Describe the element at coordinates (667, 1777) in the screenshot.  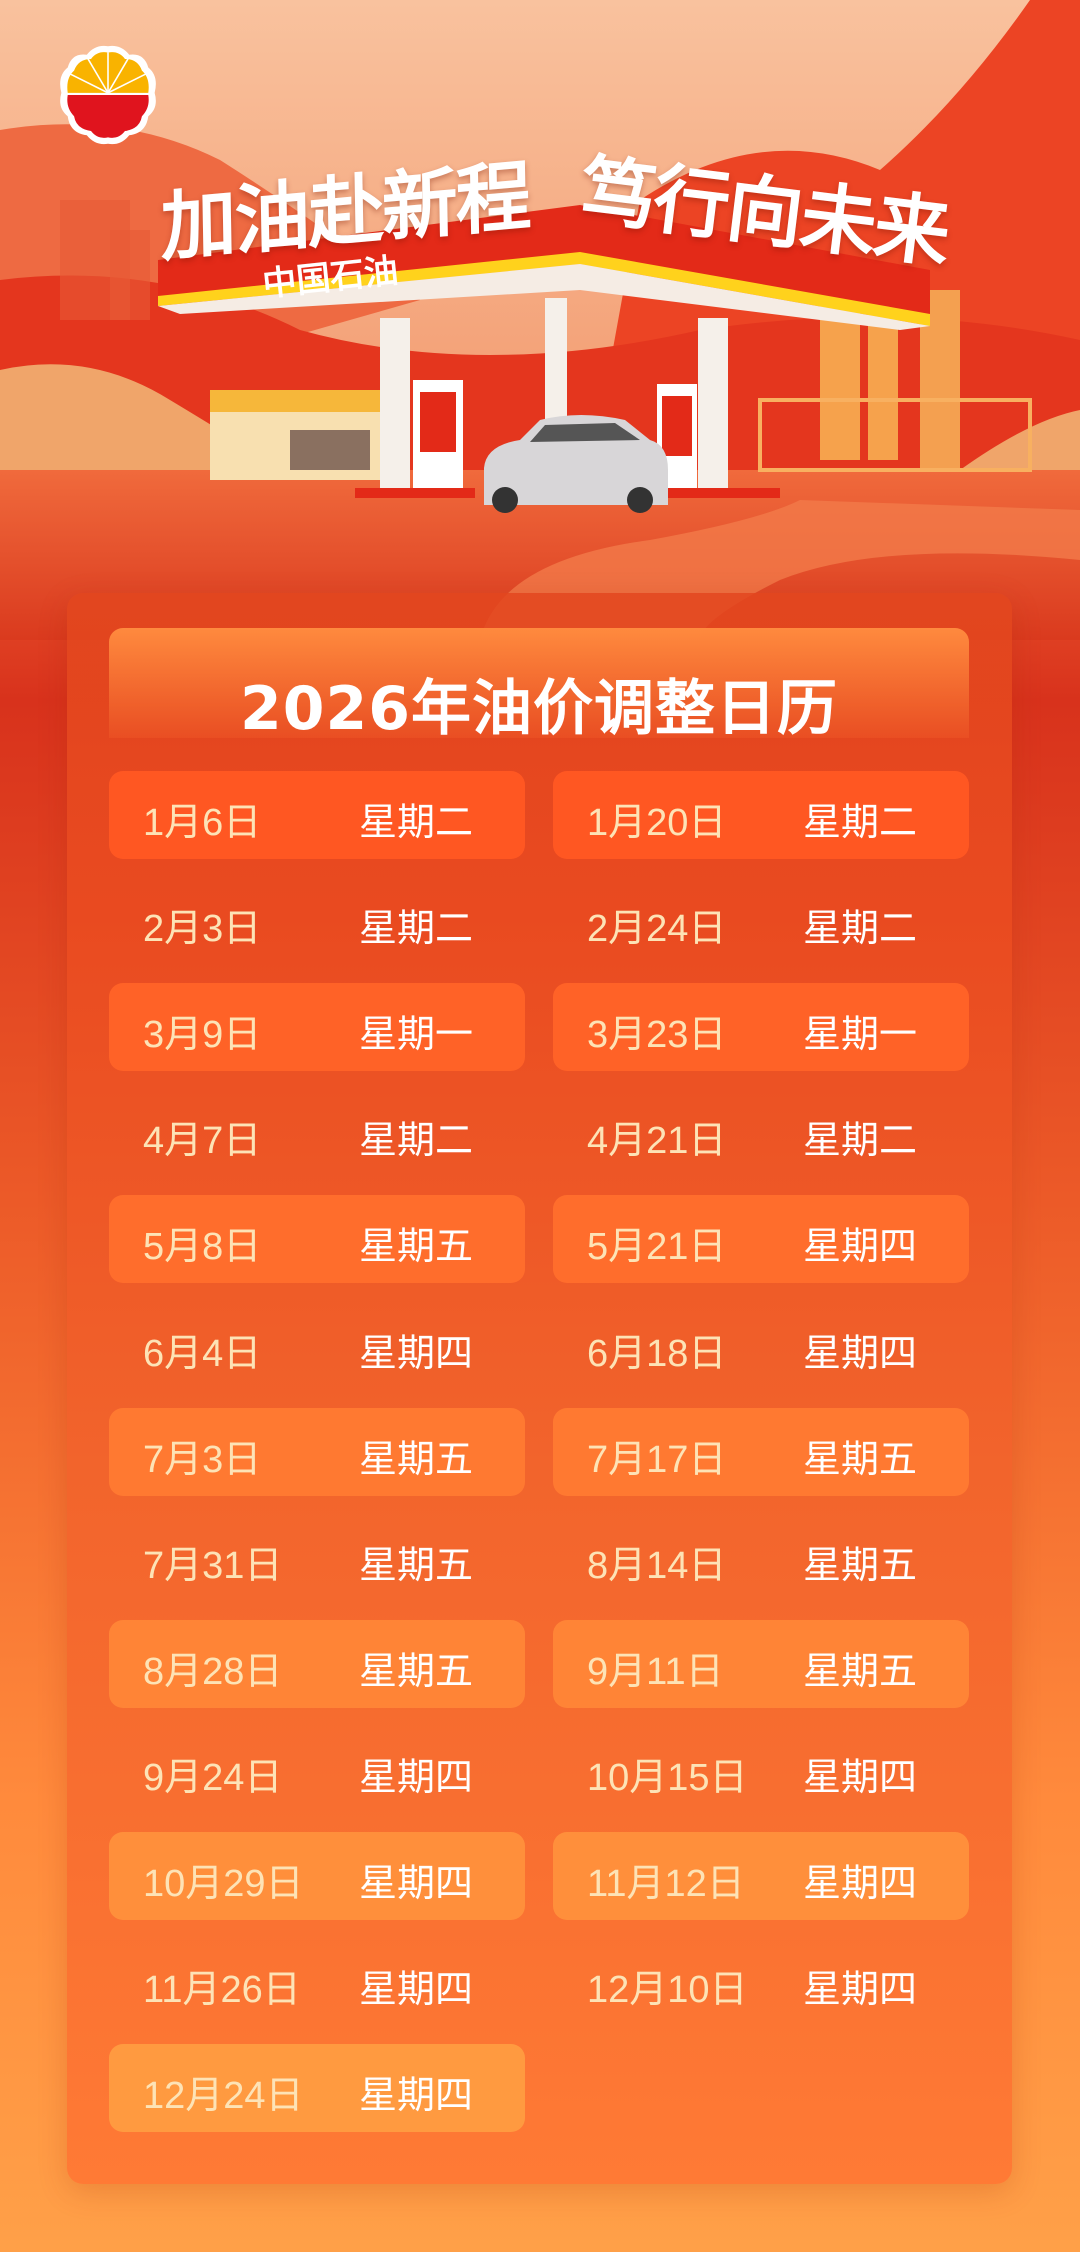
I see `adjust-date: 10月15日` at that location.